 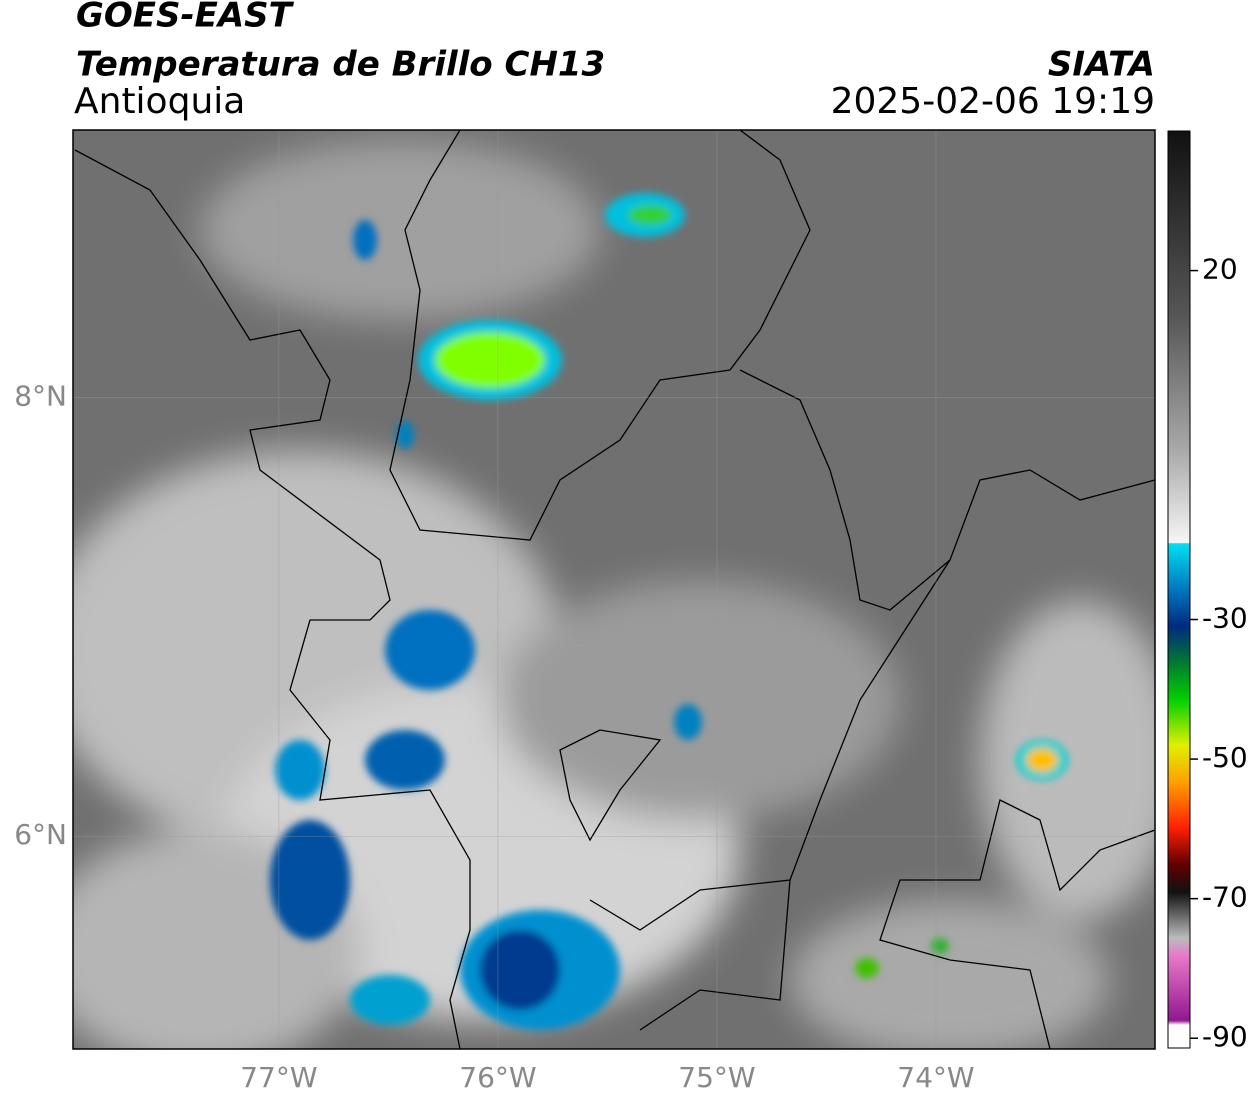 I want to click on product: Temperatura de Brillo CH13, so click(x=340, y=65).